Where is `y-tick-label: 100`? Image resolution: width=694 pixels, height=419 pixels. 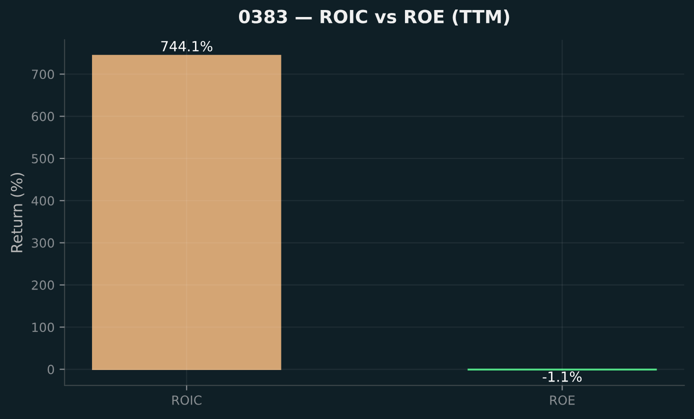
y-tick-label: 100 is located at coordinates (43, 327).